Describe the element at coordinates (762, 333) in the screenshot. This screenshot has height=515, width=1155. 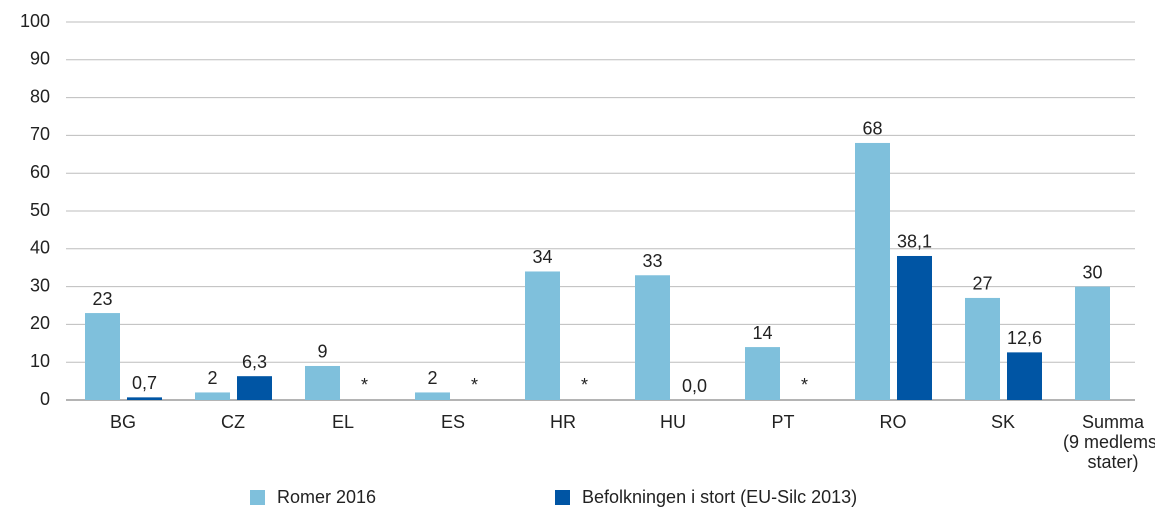
I see `data-label: 14` at that location.